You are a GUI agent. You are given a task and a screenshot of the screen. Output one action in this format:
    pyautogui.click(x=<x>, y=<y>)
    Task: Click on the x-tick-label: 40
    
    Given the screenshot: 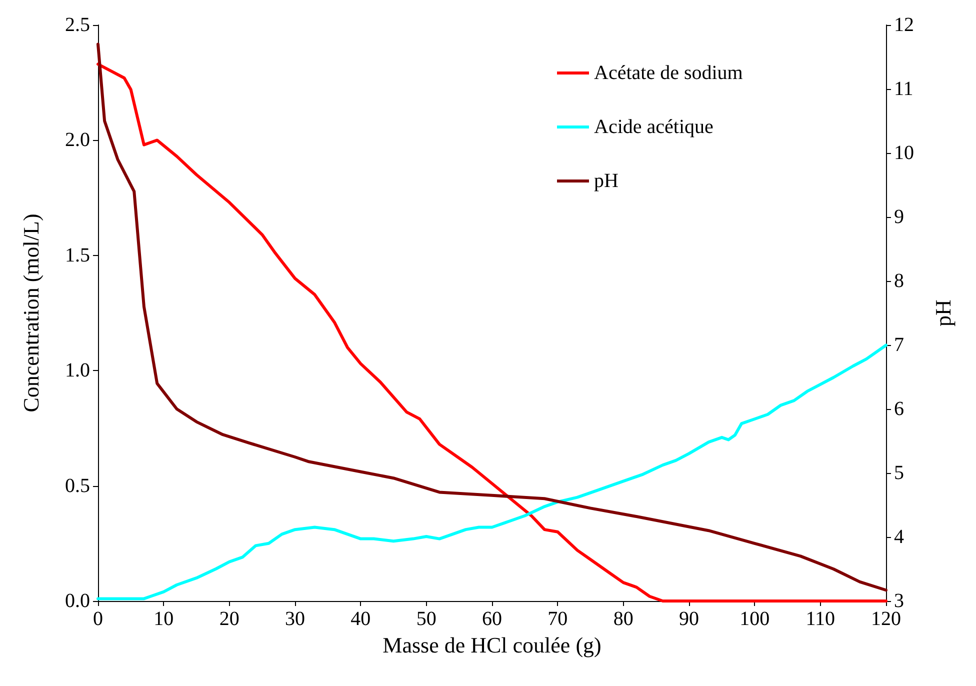 What is the action you would take?
    pyautogui.click(x=360, y=619)
    